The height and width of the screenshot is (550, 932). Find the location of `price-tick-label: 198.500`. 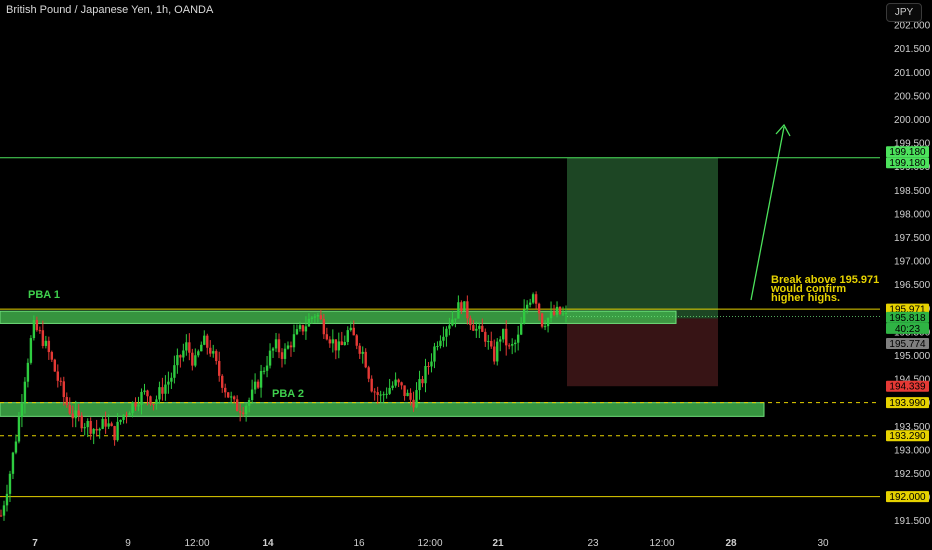

price-tick-label: 198.500 is located at coordinates (912, 191).